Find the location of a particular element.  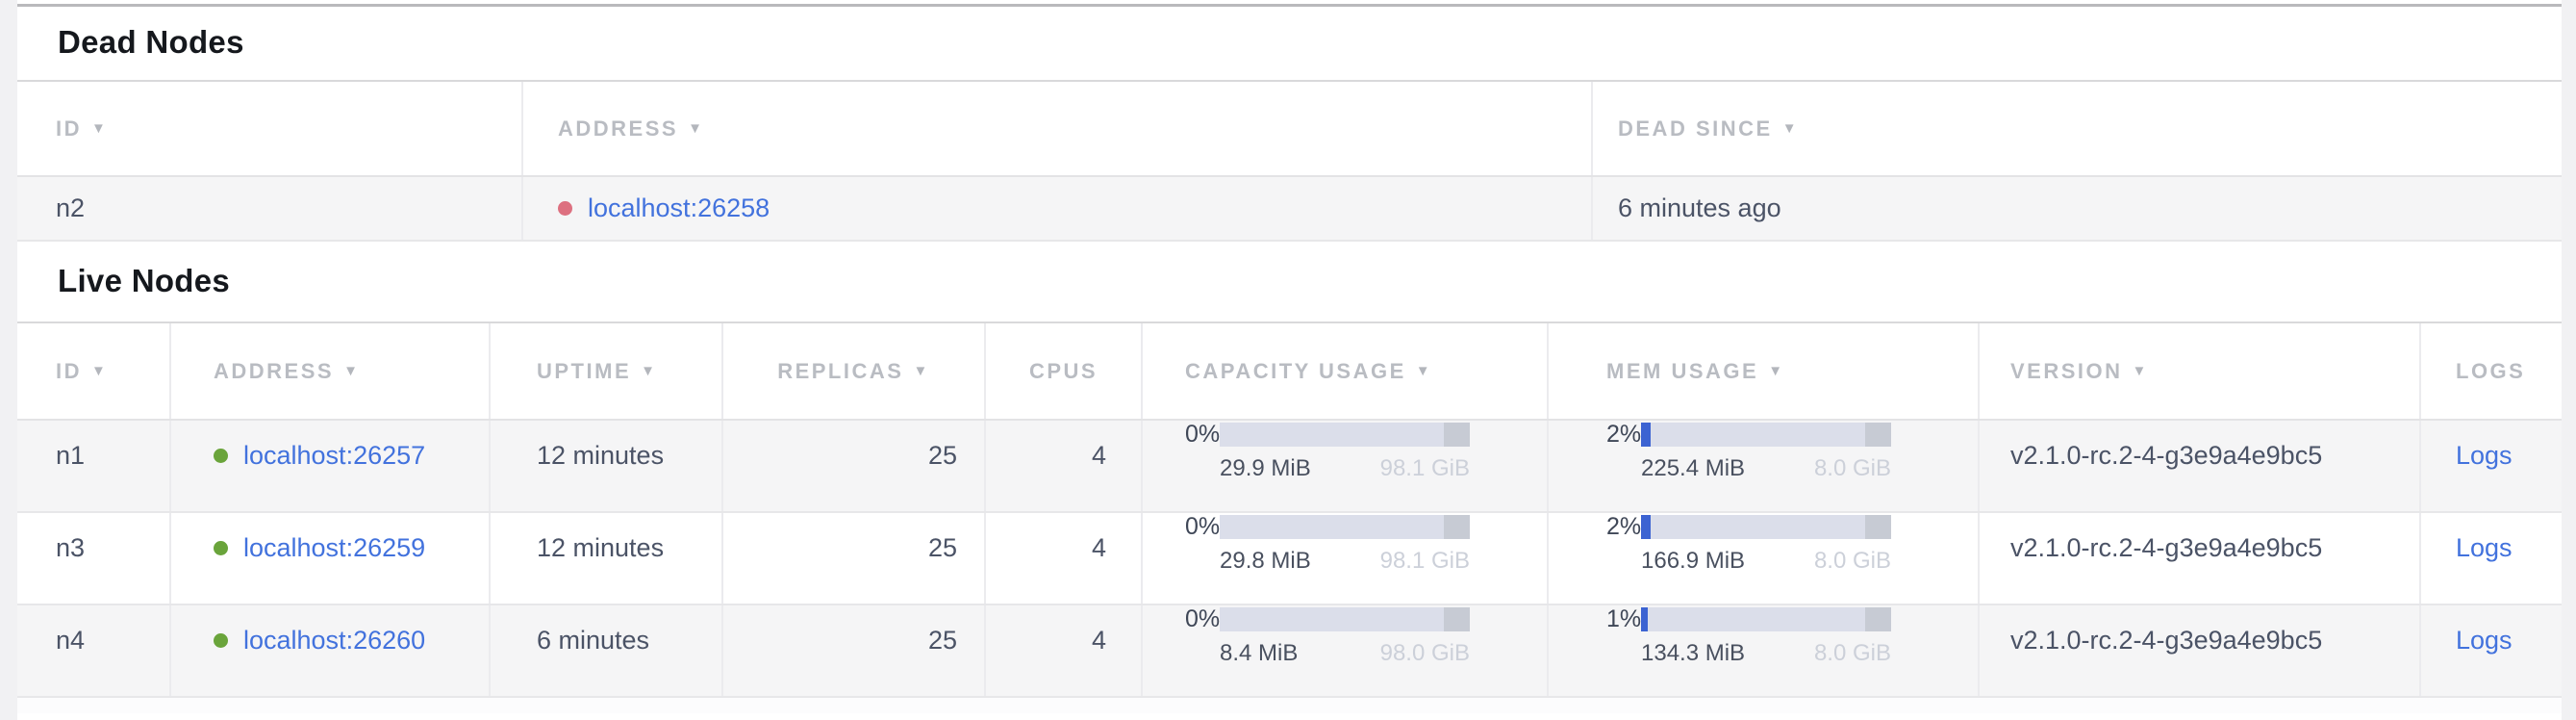

live-col-header-mem-usage: MEM USAGE ▼ is located at coordinates (1764, 371).